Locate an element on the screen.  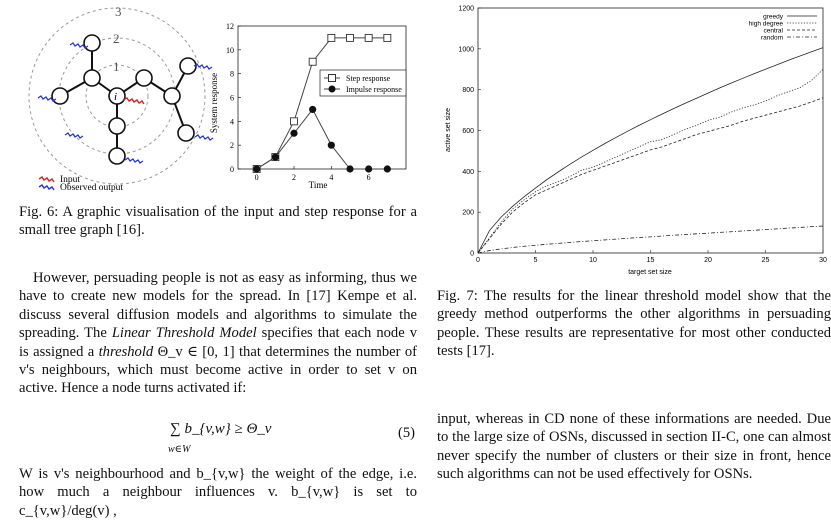
equation-5: ∑ b_{v,w} ≥ Θ_v is located at coordinates (245, 429).